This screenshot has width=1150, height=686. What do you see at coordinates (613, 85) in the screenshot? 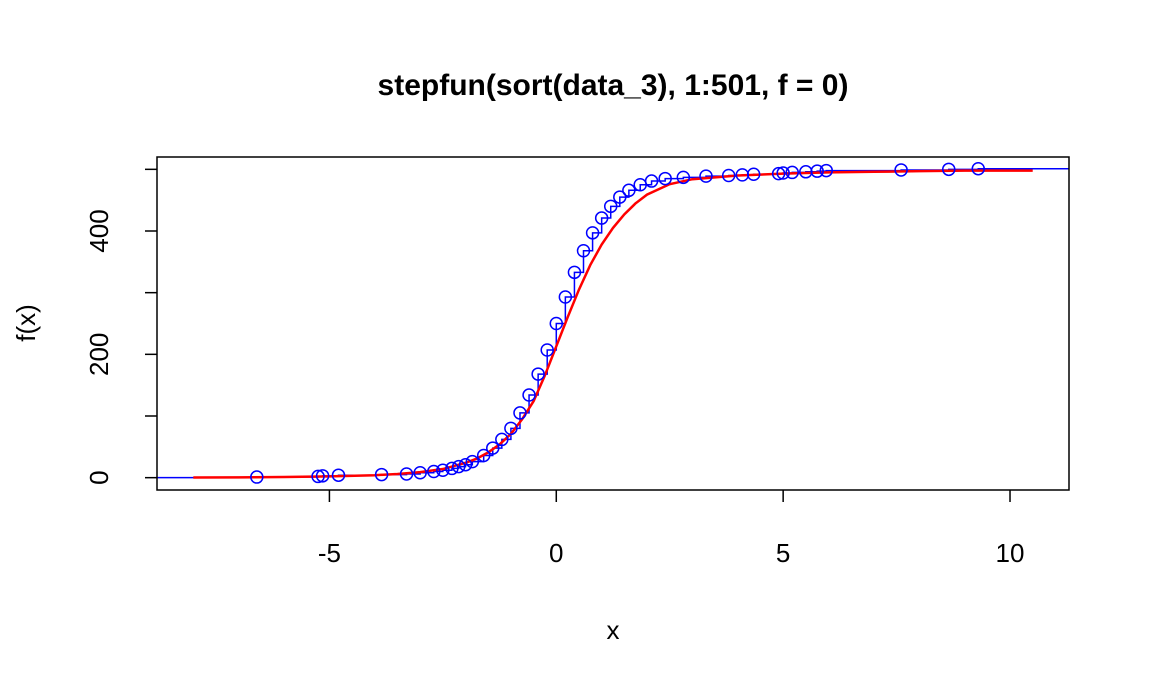
I see `chart-title: stepfun(sort(data_3), 1:501, f = 0)` at bounding box center [613, 85].